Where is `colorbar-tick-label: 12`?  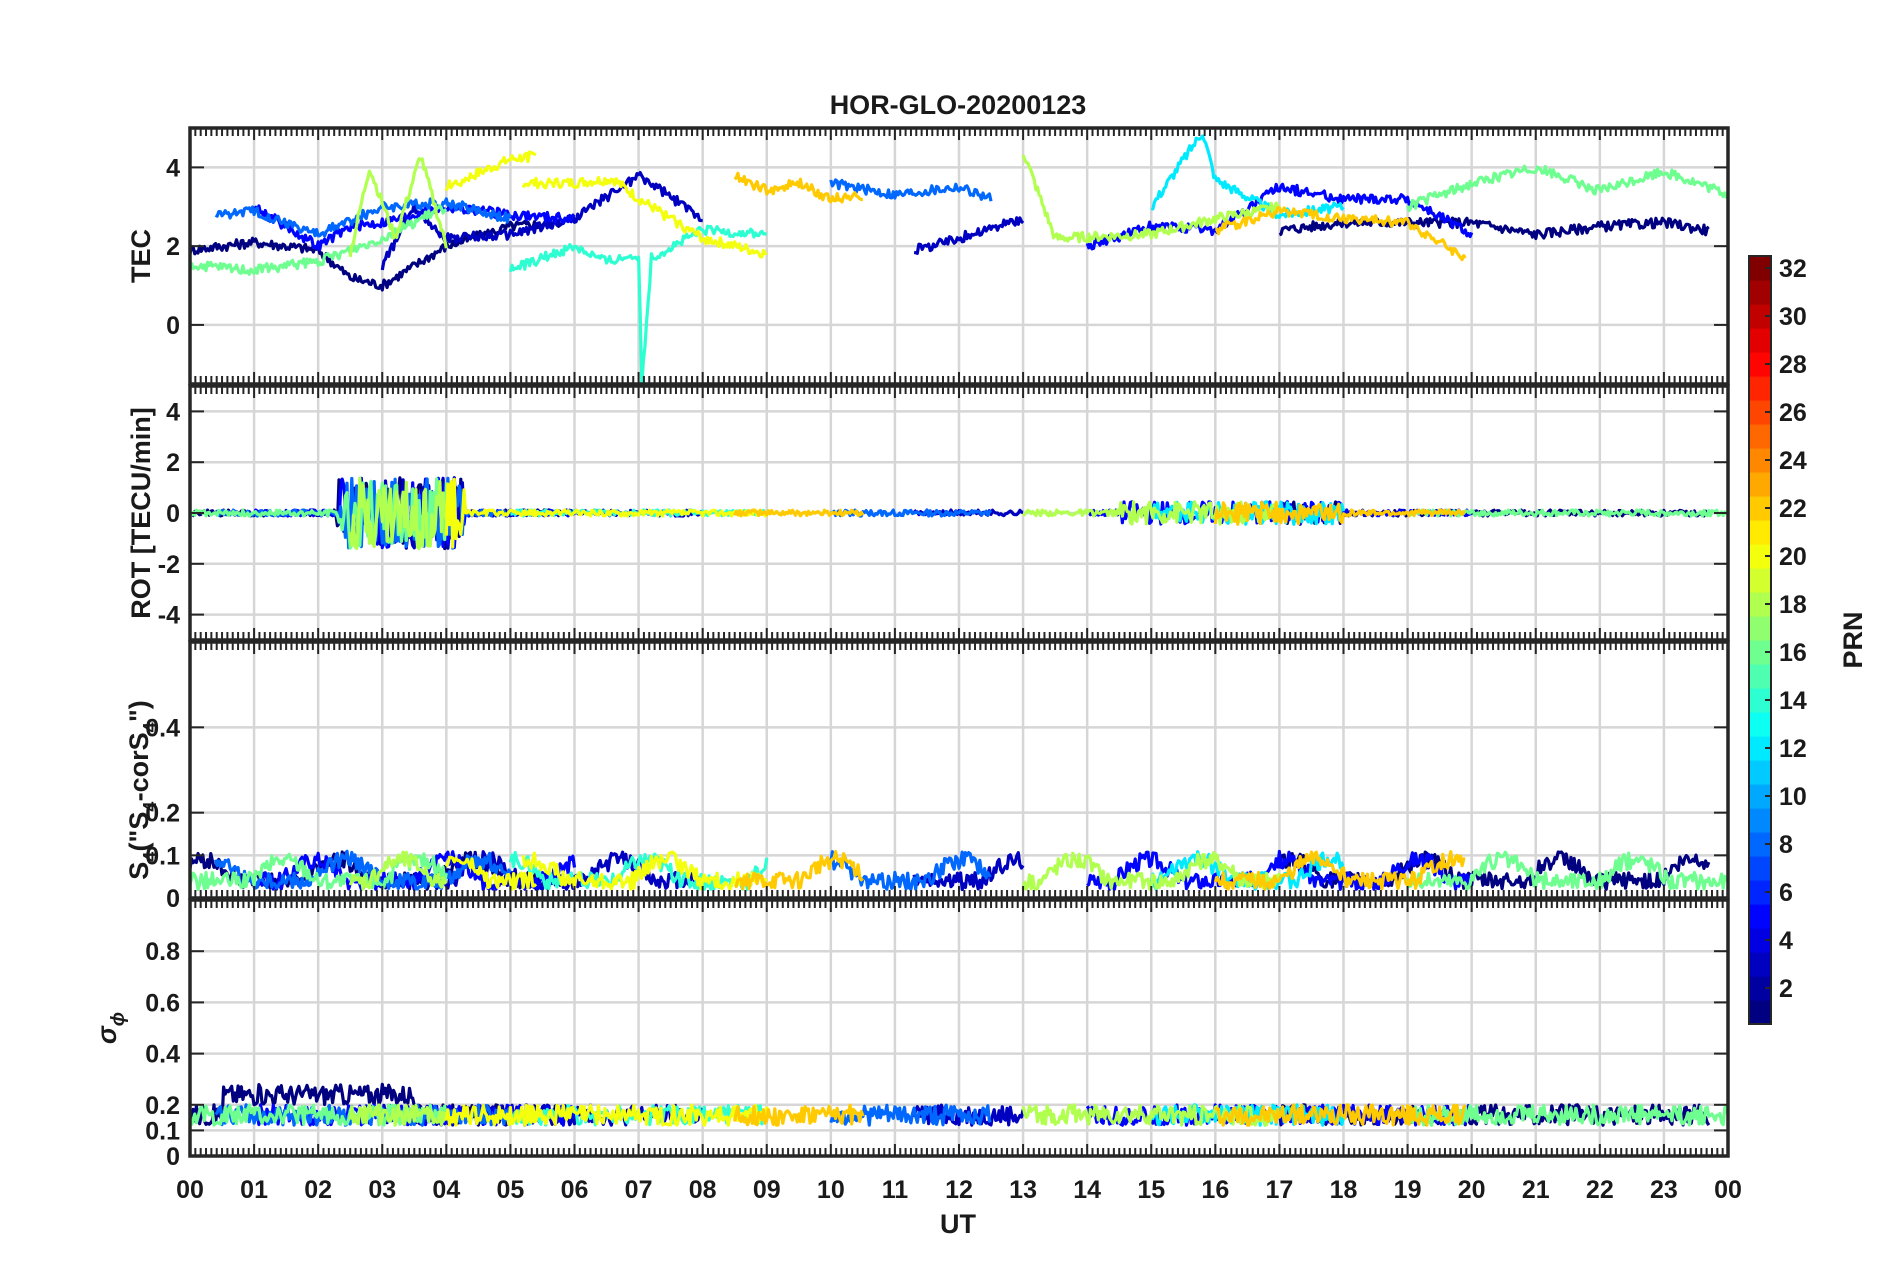 colorbar-tick-label: 12 is located at coordinates (1793, 749).